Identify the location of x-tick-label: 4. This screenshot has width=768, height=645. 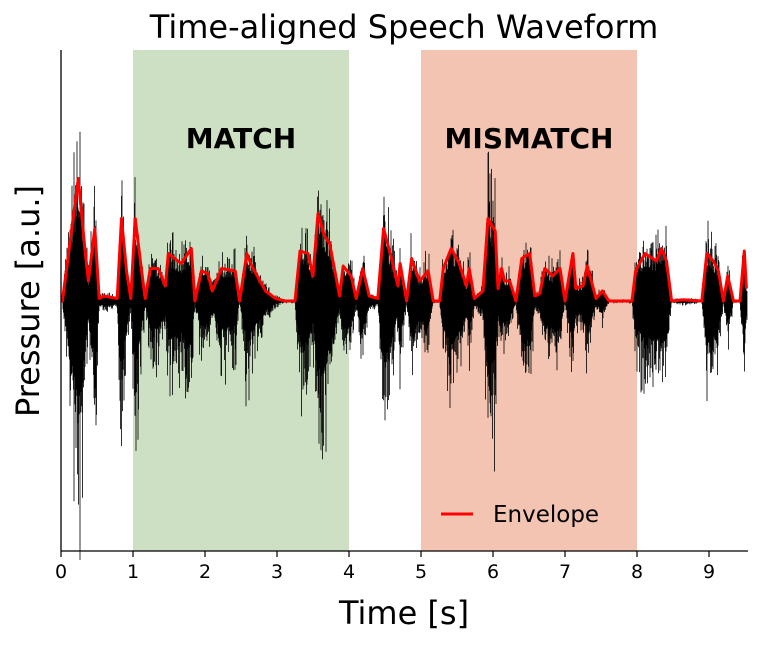
(349, 572).